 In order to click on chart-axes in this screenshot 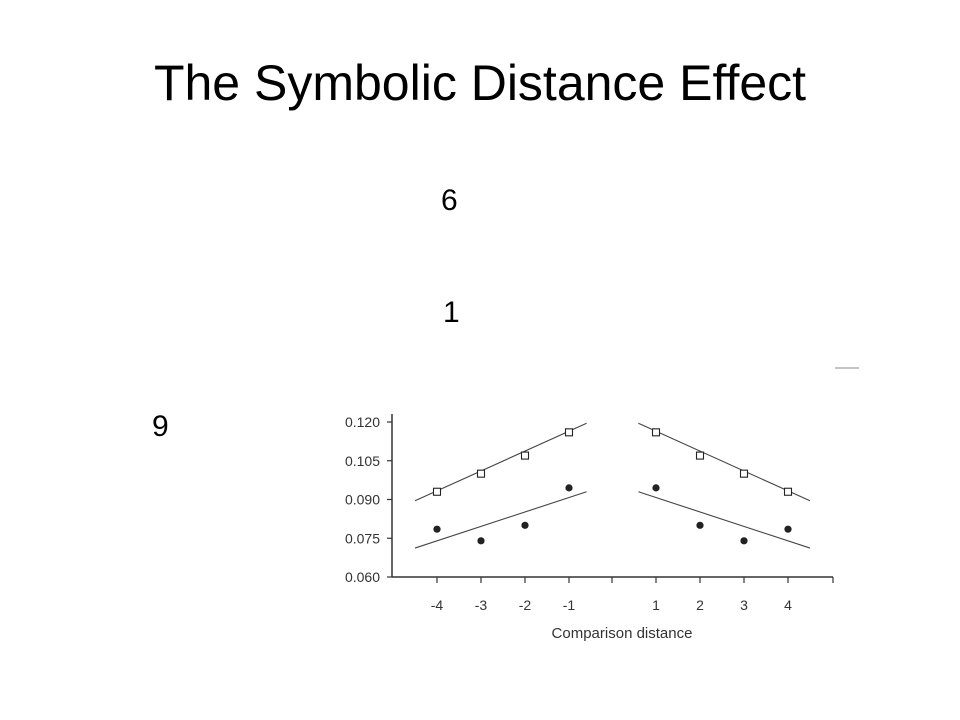, I will do `click(612, 496)`.